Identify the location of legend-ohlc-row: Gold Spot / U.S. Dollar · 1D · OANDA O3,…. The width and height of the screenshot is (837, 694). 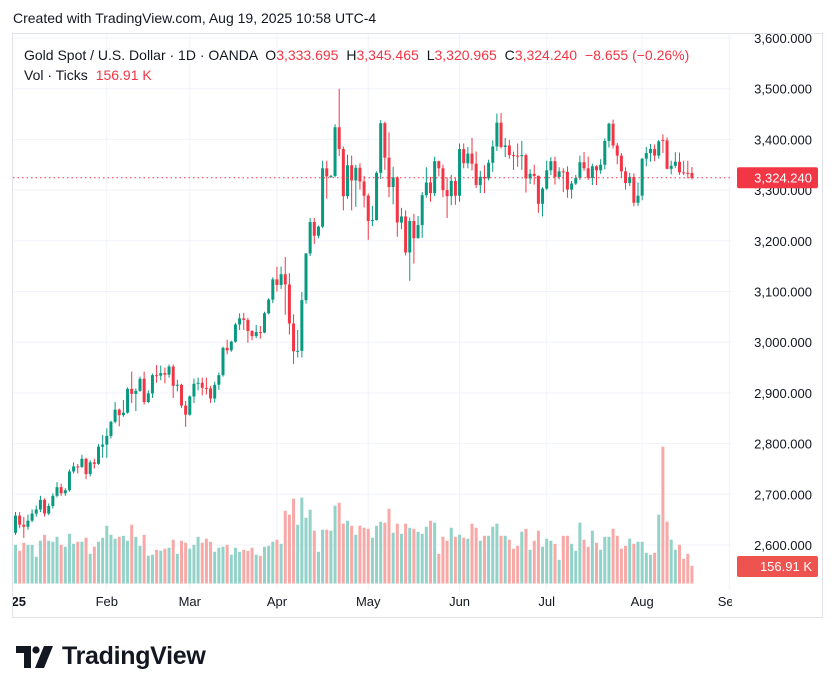
(356, 55).